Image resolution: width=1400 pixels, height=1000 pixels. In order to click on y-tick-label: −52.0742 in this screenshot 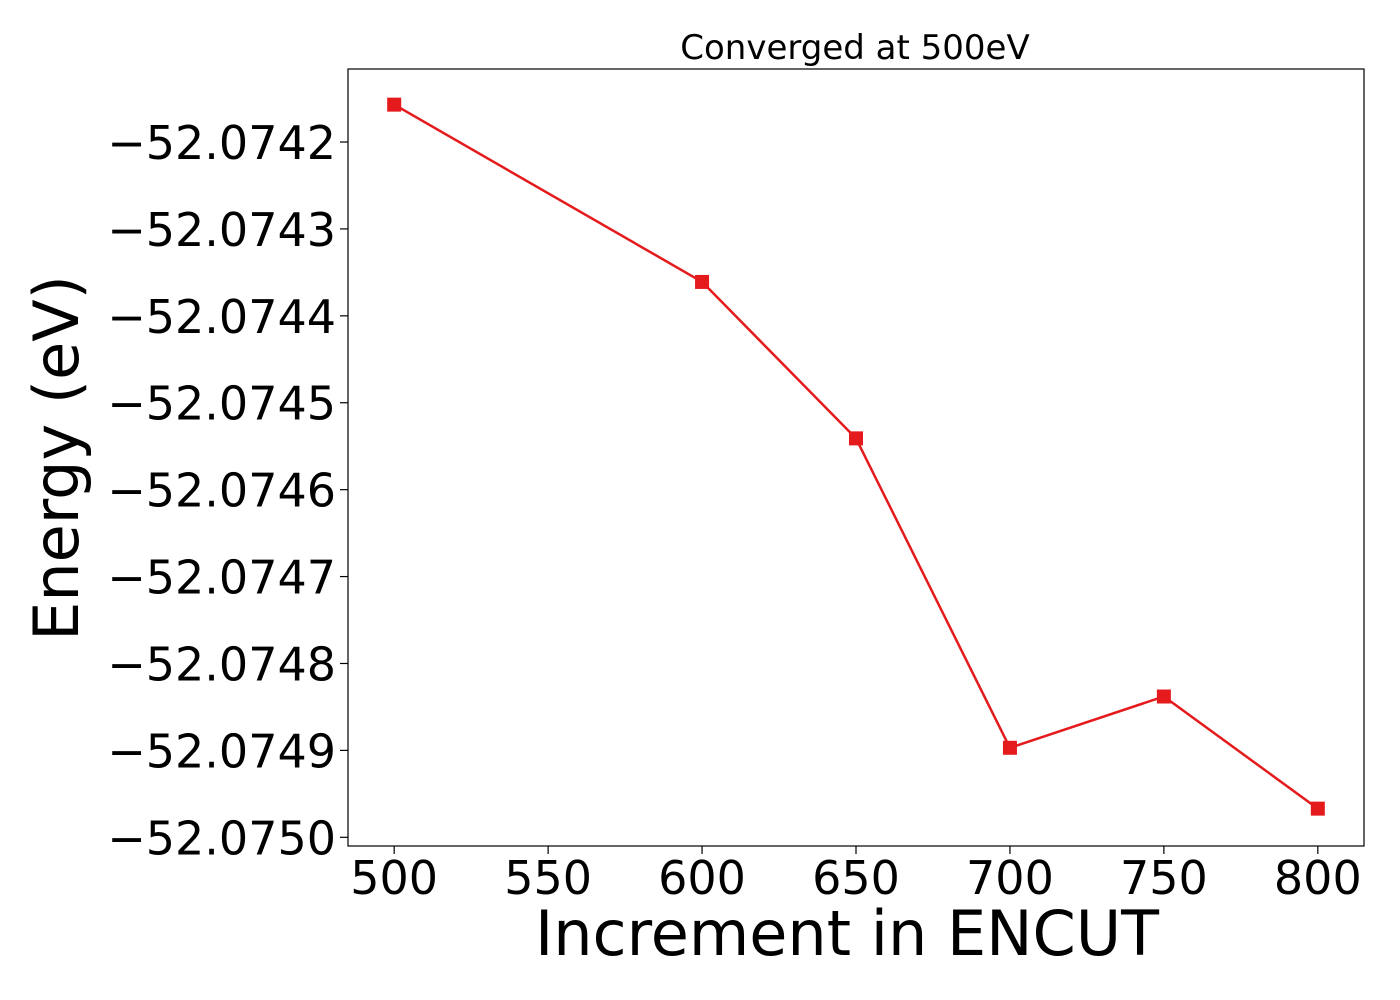, I will do `click(221, 143)`.